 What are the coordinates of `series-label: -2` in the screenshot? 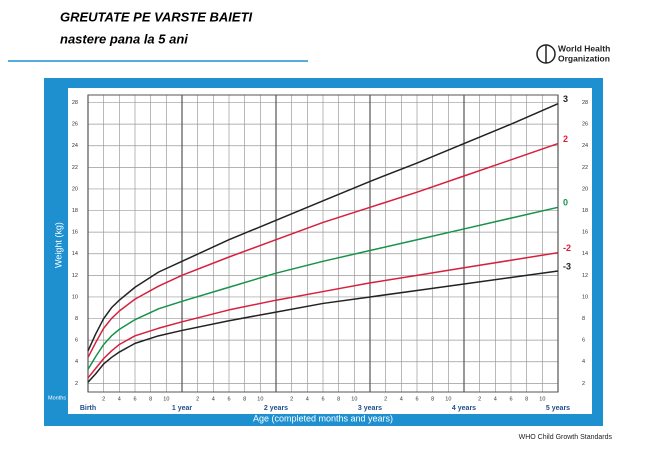 It's located at (567, 248).